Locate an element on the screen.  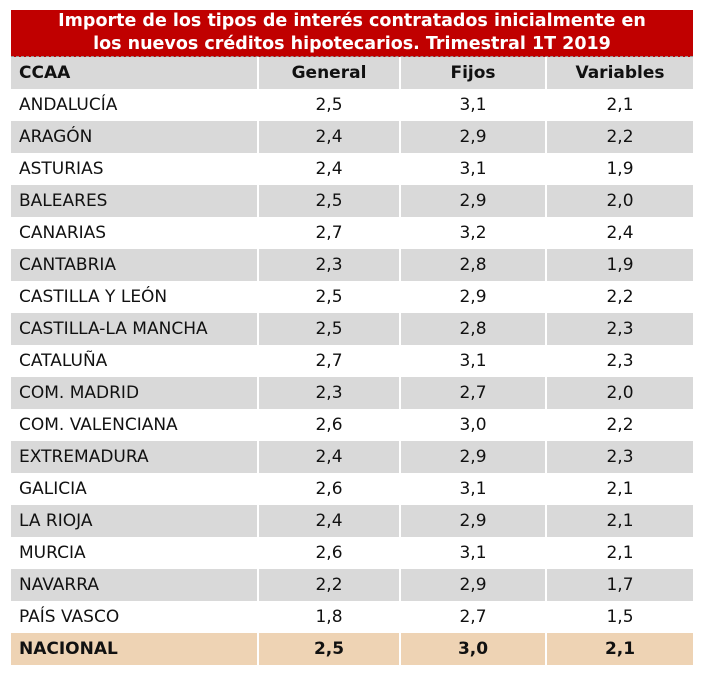
table-row: CASTILLA-LA MANCHA 2,5 2,8 2,3 is located at coordinates (352, 329).